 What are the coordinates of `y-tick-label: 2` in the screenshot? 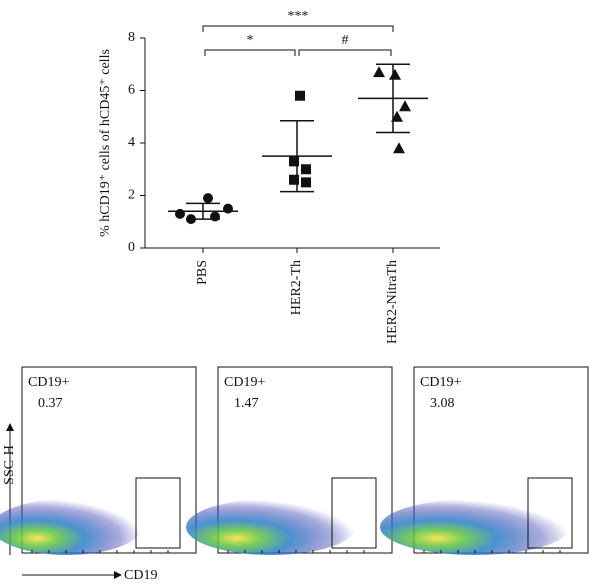 It's located at (131, 195).